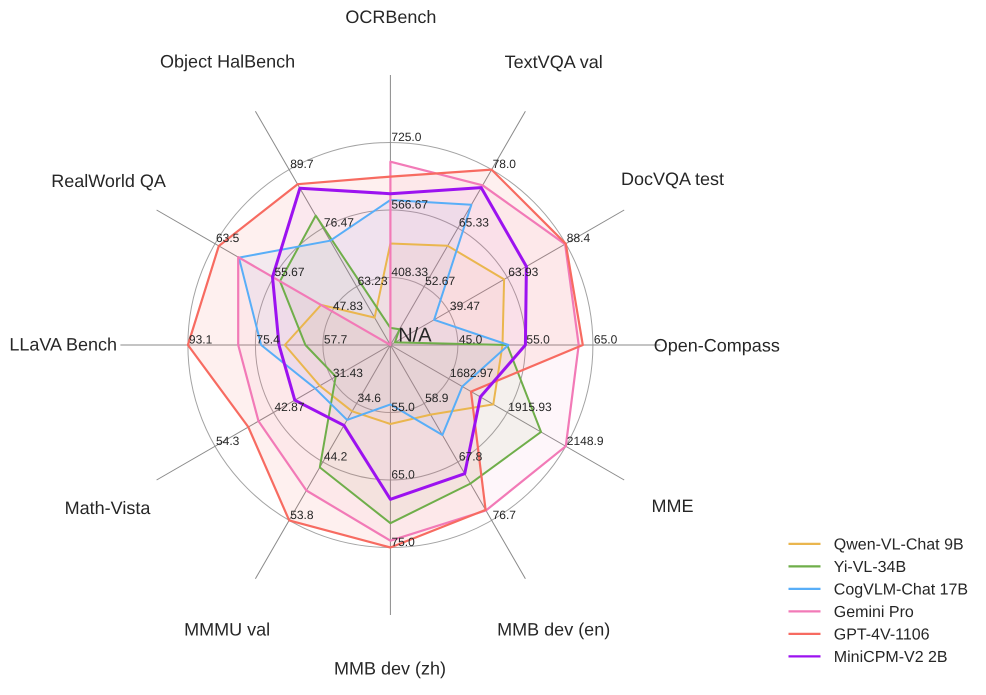 This screenshot has height=695, width=986. Describe the element at coordinates (228, 441) in the screenshot. I see `svg-text: 54.3` at that location.